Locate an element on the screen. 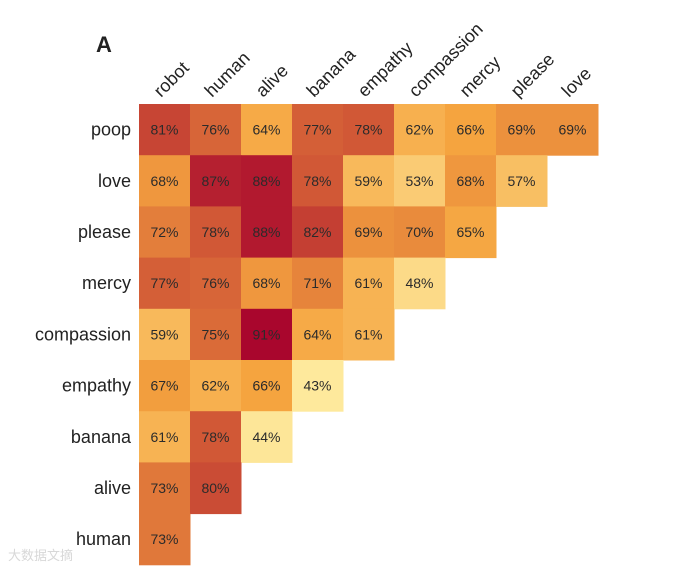  heatmap-cell-compassion-robot is located at coordinates (165, 334).